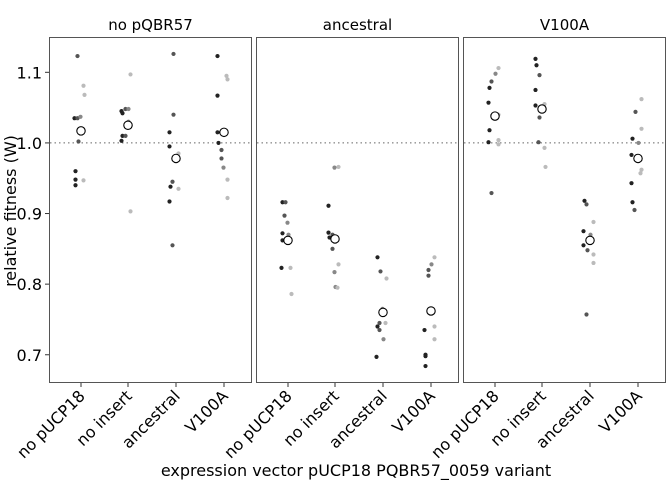 This screenshot has width=672, height=480. Describe the element at coordinates (29, 72) in the screenshot. I see `y-tick-label: 1.1` at that location.